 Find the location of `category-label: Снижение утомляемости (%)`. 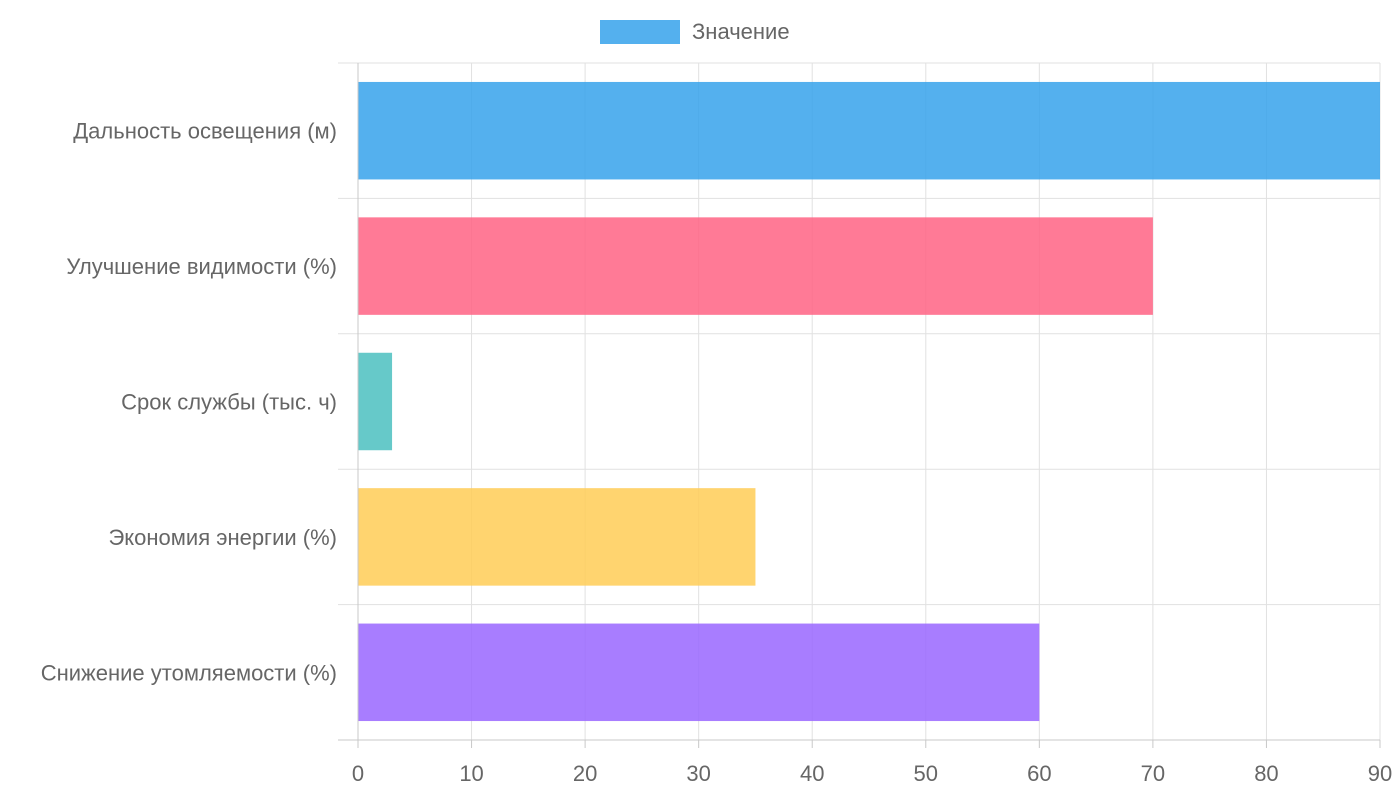

category-label: Снижение утомляемости (%) is located at coordinates (189, 672).